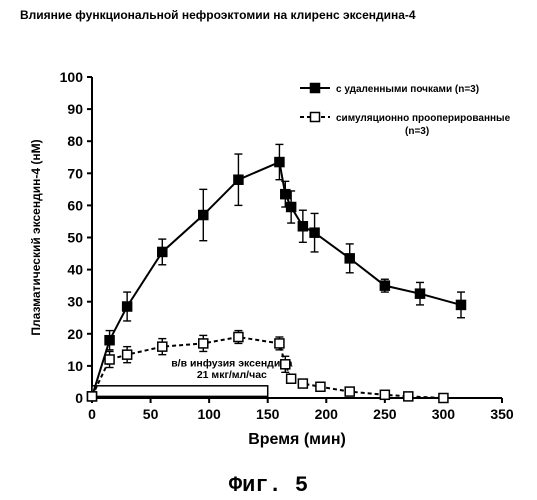 The width and height of the screenshot is (537, 500). I want to click on x-tick-label: 50, so click(151, 414).